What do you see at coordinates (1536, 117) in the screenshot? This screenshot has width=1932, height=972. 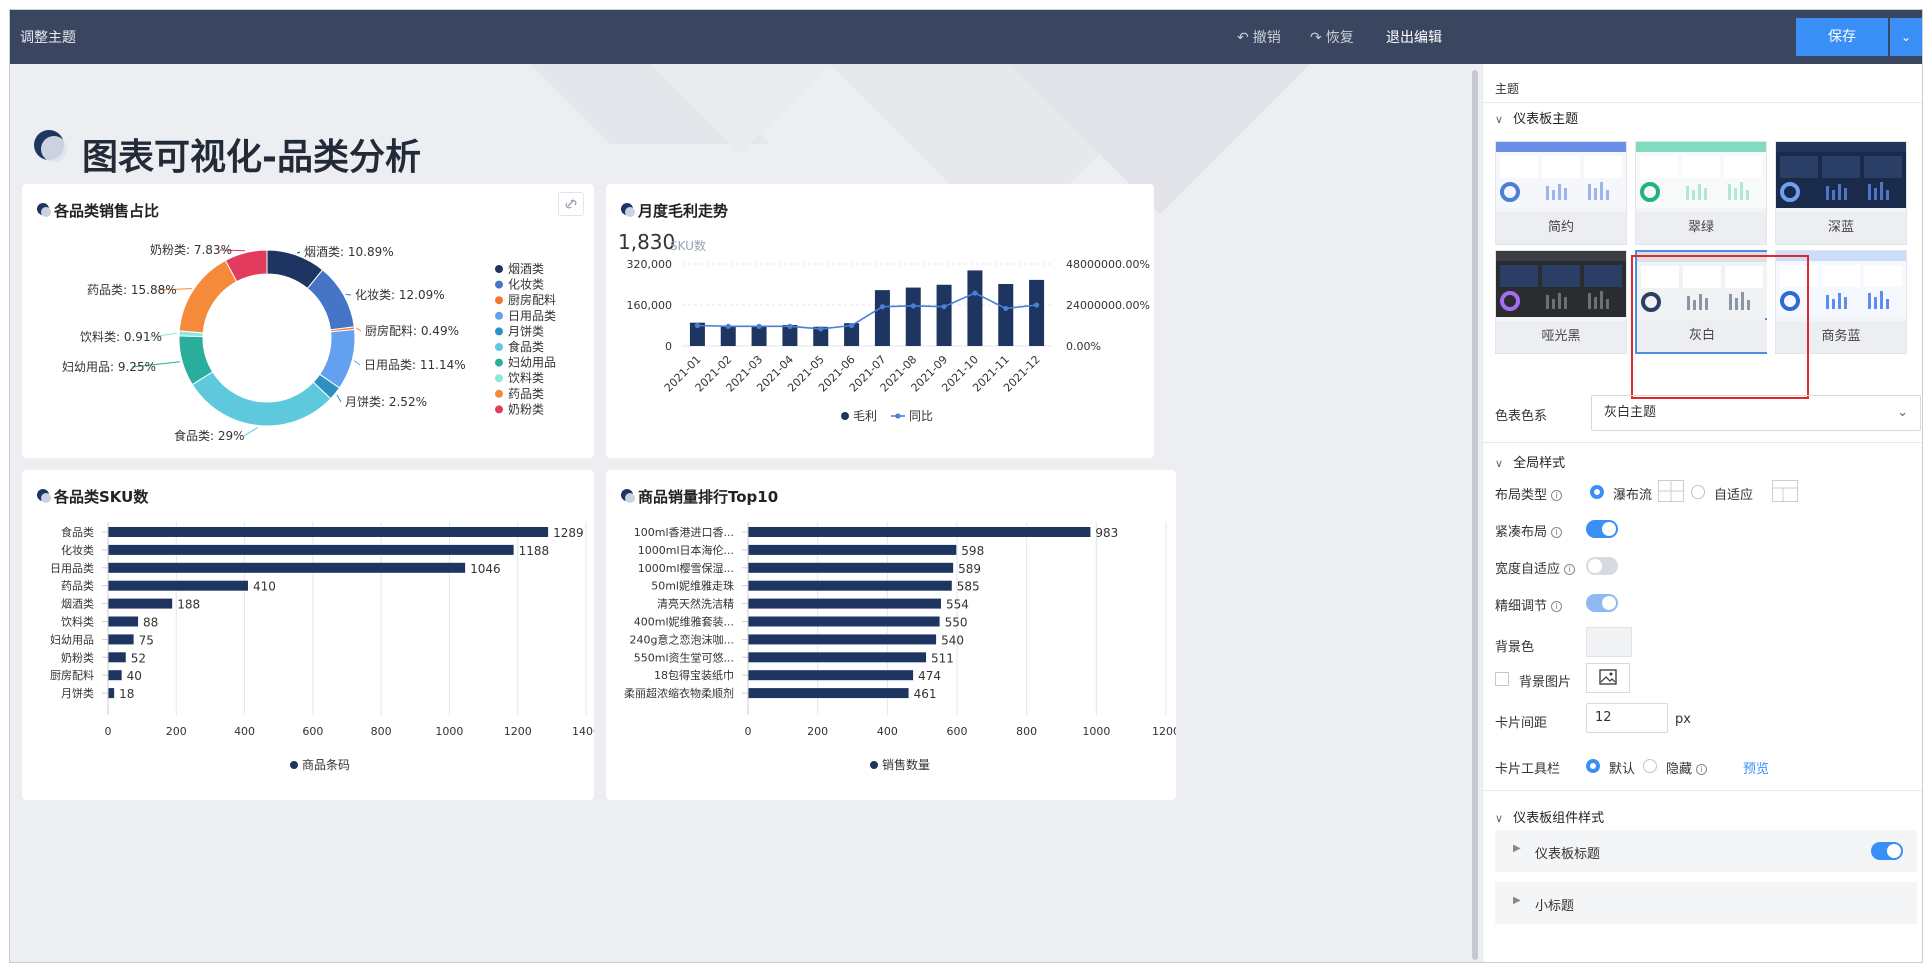 I see `section-dashboard-theme: ∨ 仪表板主题` at bounding box center [1536, 117].